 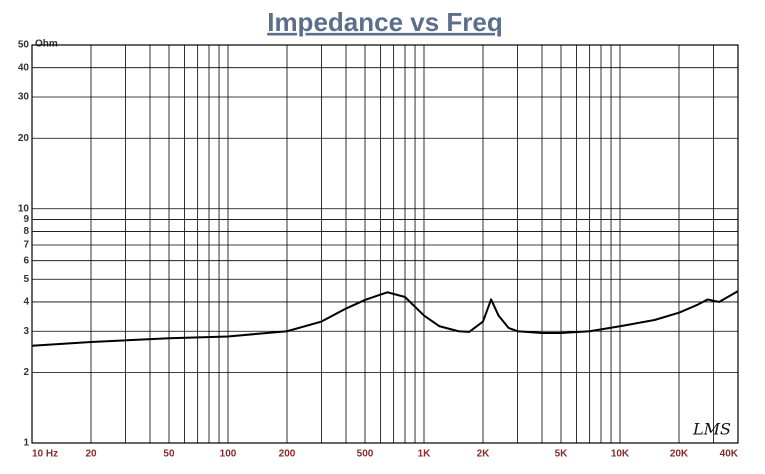 What do you see at coordinates (91, 454) in the screenshot?
I see `x-tick-label: 20` at bounding box center [91, 454].